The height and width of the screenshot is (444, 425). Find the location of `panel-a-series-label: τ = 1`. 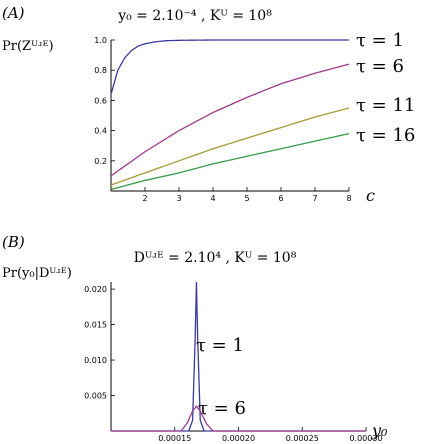

panel-a-series-label: τ = 1 is located at coordinates (380, 40).